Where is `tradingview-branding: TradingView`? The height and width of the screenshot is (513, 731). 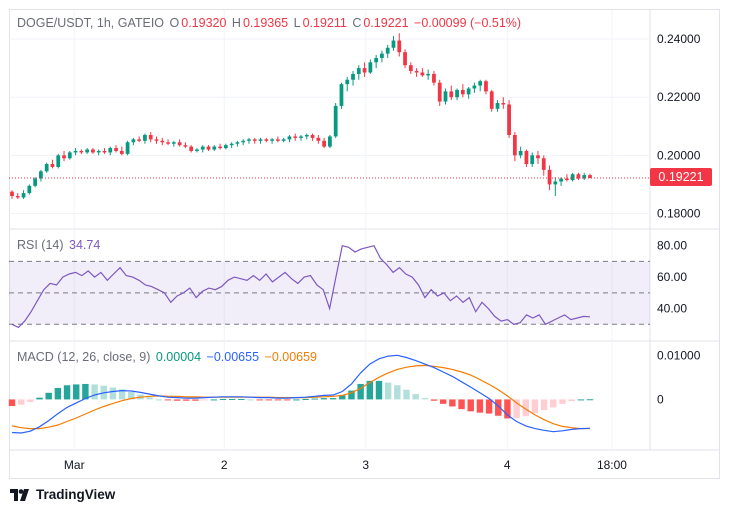
tradingview-branding: TradingView is located at coordinates (62, 494).